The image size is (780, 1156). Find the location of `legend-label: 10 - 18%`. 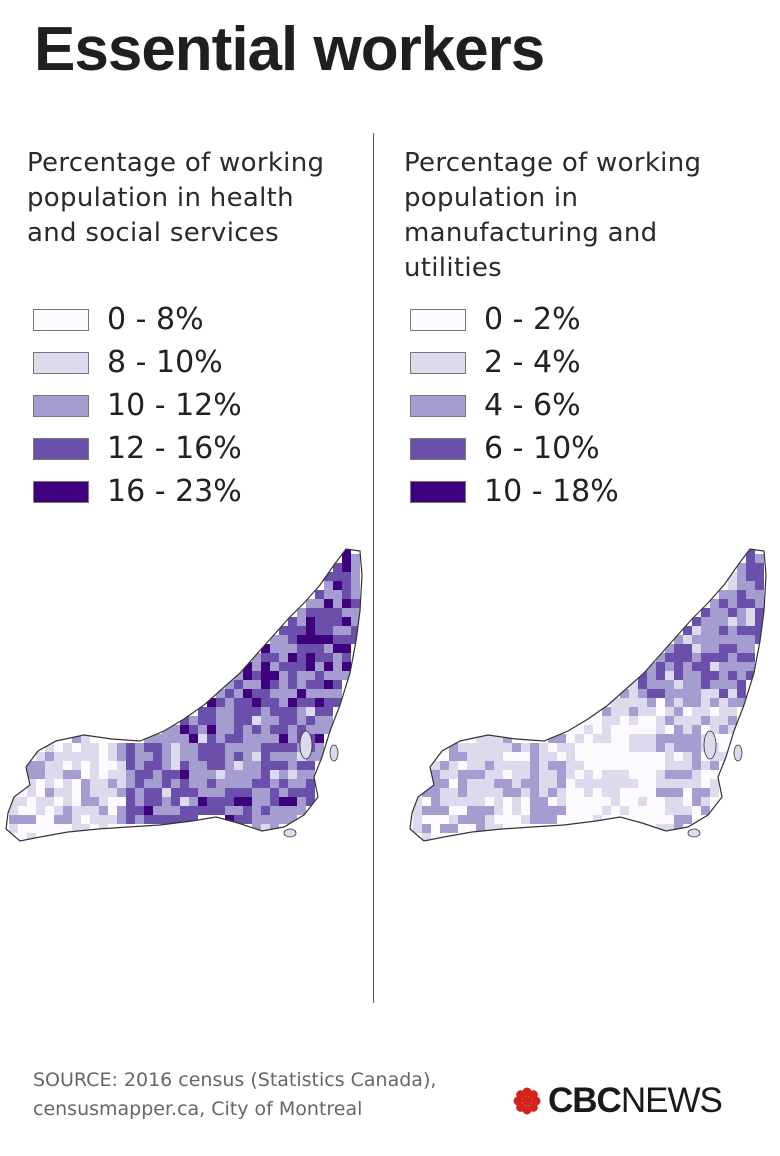

legend-label: 10 - 18% is located at coordinates (551, 491).